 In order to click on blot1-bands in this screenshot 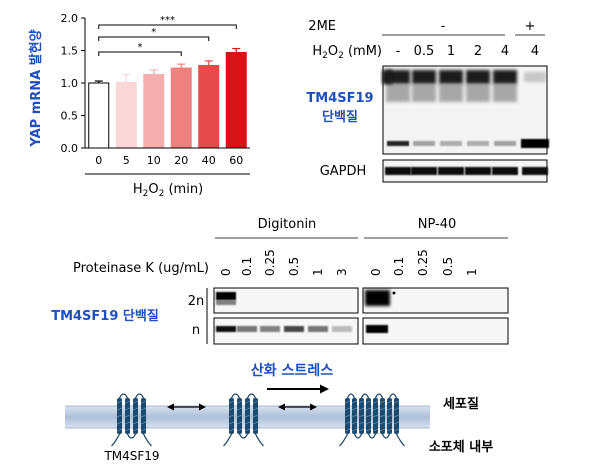, I will do `click(465, 109)`.